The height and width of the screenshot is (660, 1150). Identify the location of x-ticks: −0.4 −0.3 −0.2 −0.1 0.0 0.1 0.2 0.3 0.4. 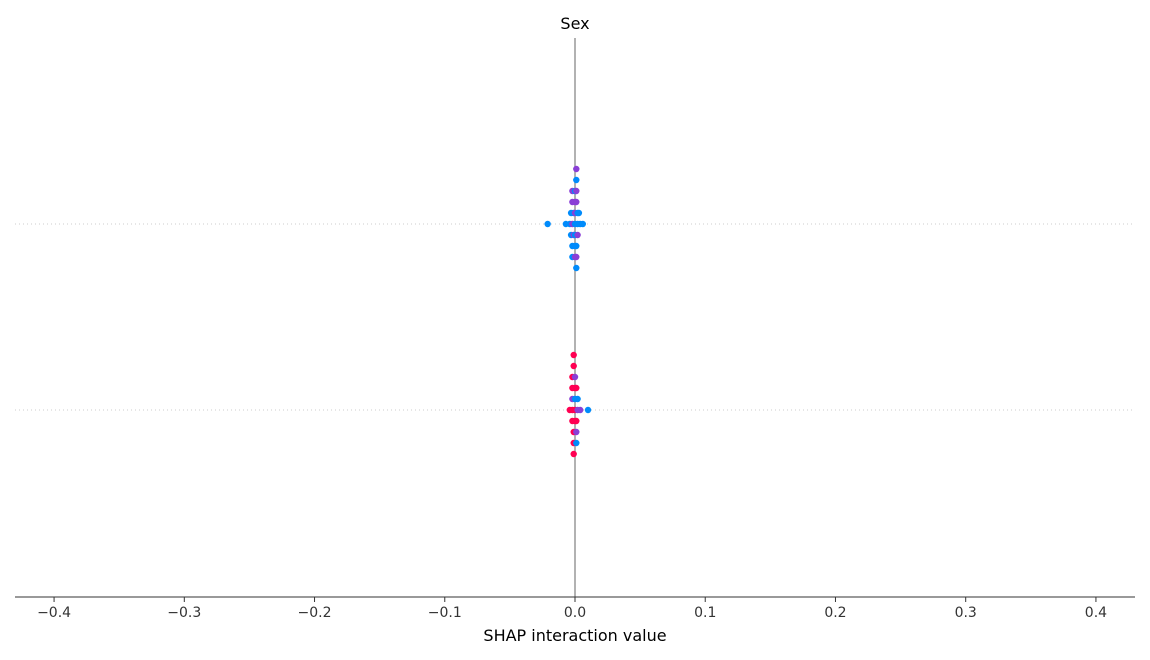
(572, 609).